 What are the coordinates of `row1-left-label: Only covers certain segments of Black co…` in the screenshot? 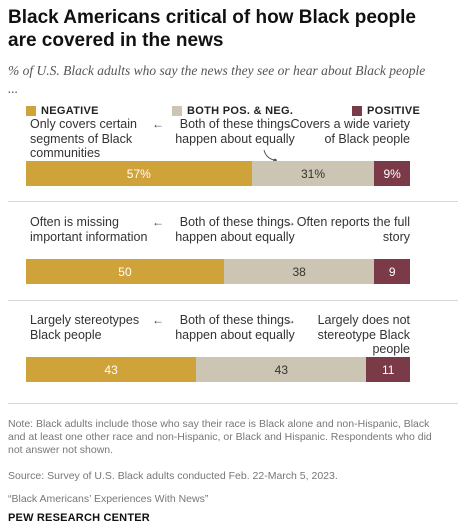 It's located at (83, 138).